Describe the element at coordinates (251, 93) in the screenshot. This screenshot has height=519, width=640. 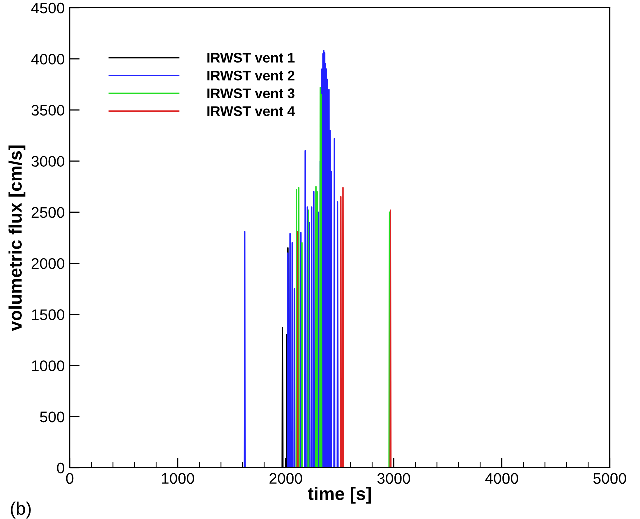
I see `legend-label: IRWST vent 3` at that location.